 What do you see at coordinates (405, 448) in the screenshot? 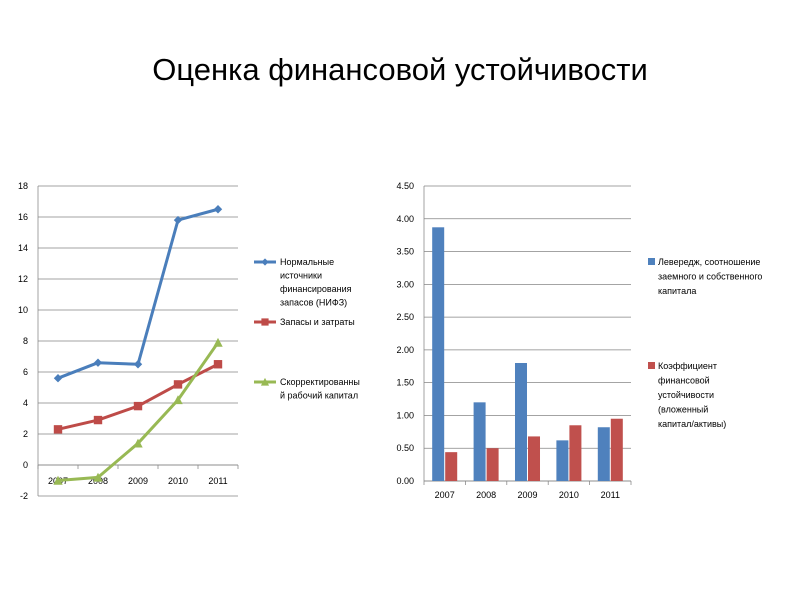
I see `y-tick-label: 0.50` at bounding box center [405, 448].